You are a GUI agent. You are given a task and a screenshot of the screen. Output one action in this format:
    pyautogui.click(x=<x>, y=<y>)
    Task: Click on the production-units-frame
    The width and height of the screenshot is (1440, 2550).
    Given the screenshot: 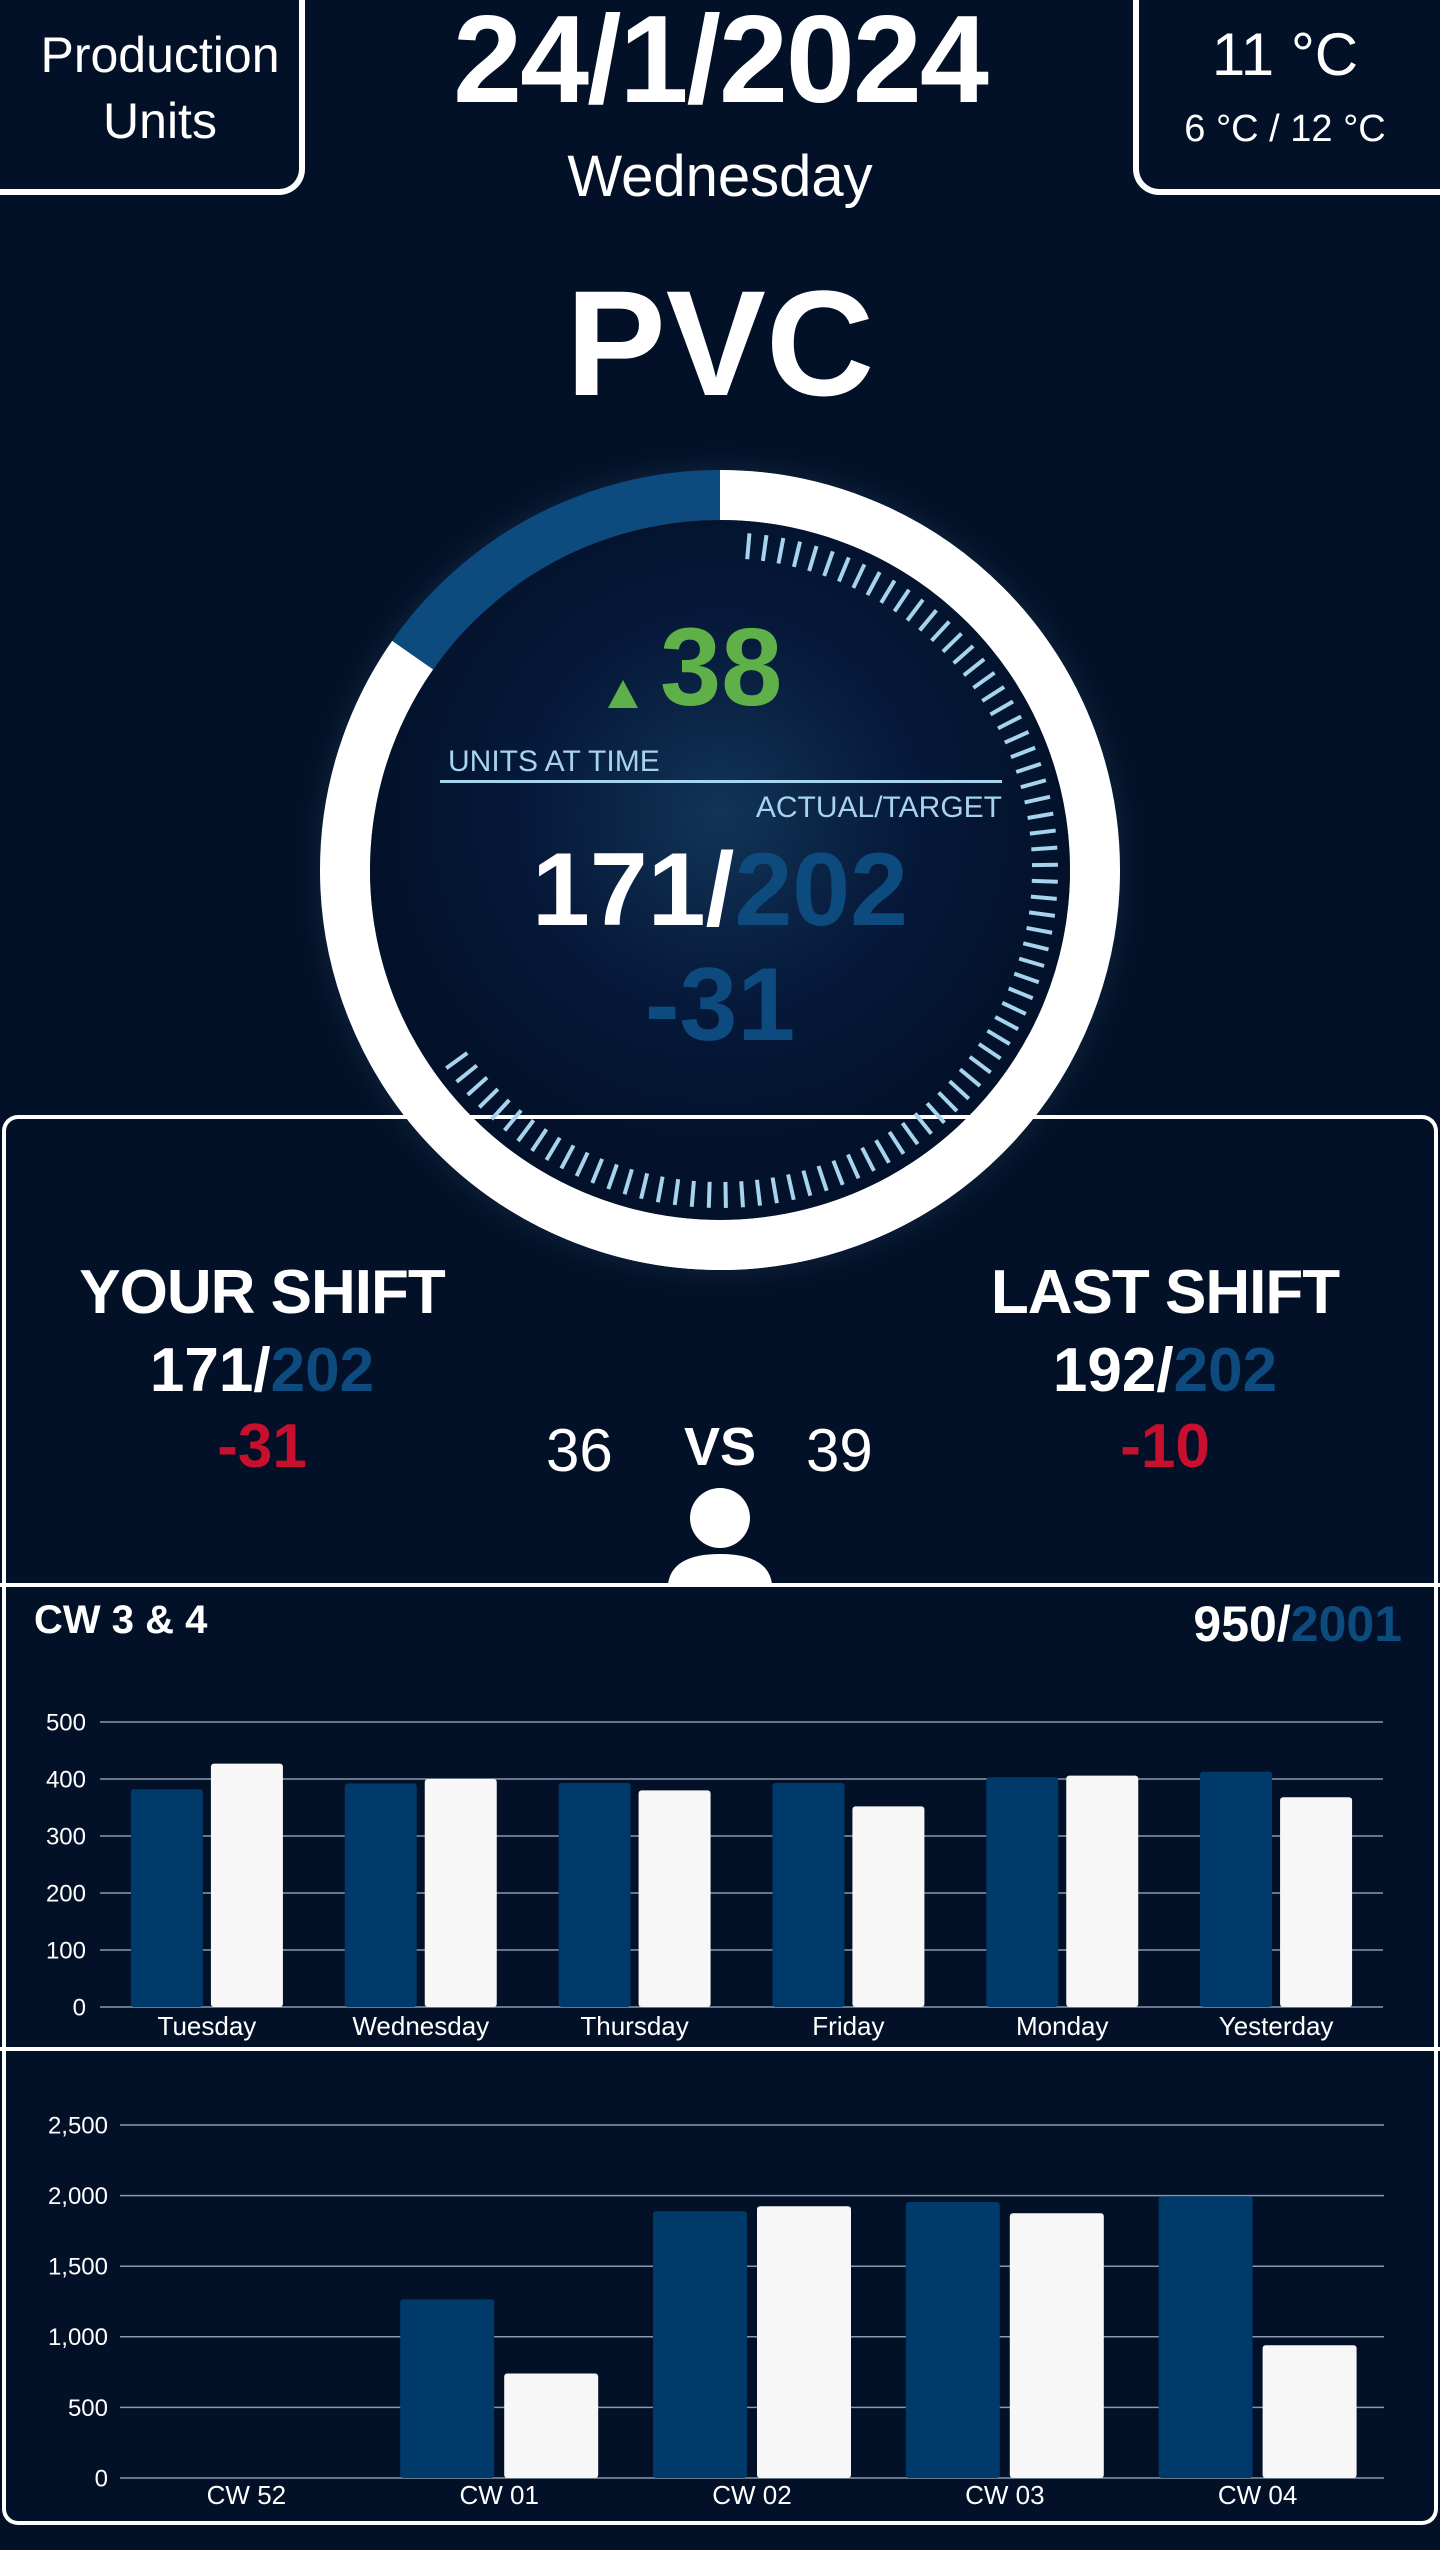 What is the action you would take?
    pyautogui.click(x=152, y=97)
    